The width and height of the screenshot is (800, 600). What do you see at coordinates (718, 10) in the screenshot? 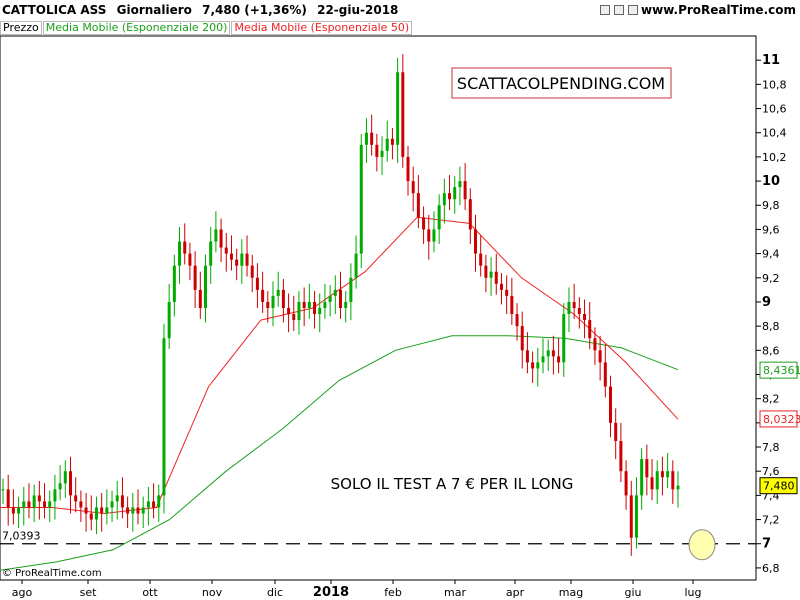
I see `site-url: www.ProRealTime.com` at bounding box center [718, 10].